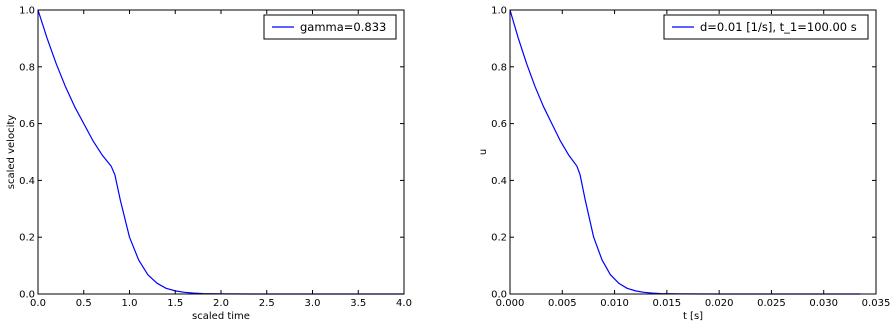 The height and width of the screenshot is (323, 895). Describe the element at coordinates (313, 303) in the screenshot. I see `x-tick-label: 3.0` at that location.